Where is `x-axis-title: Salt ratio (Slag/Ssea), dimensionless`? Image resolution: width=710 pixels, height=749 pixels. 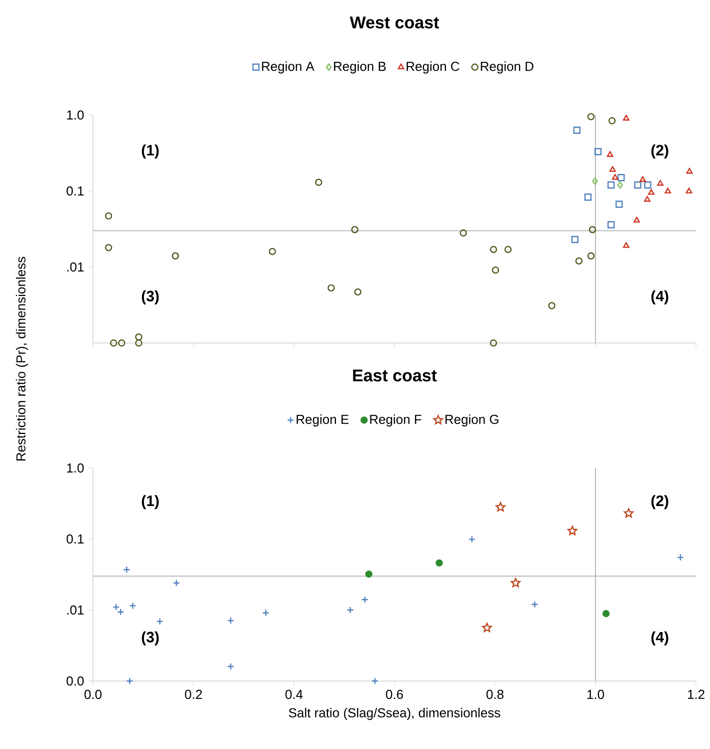
x-axis-title: Salt ratio (Slag/Ssea), dimensionless is located at coordinates (394, 714).